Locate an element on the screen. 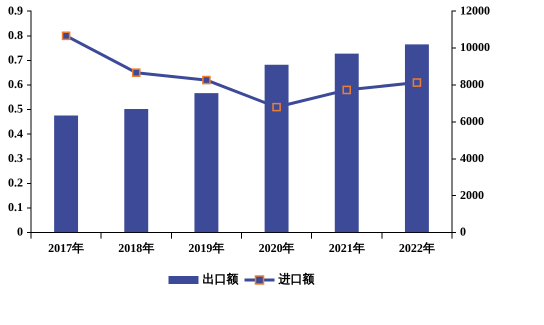  y2-tick-label: 4000 is located at coordinates (472, 157).